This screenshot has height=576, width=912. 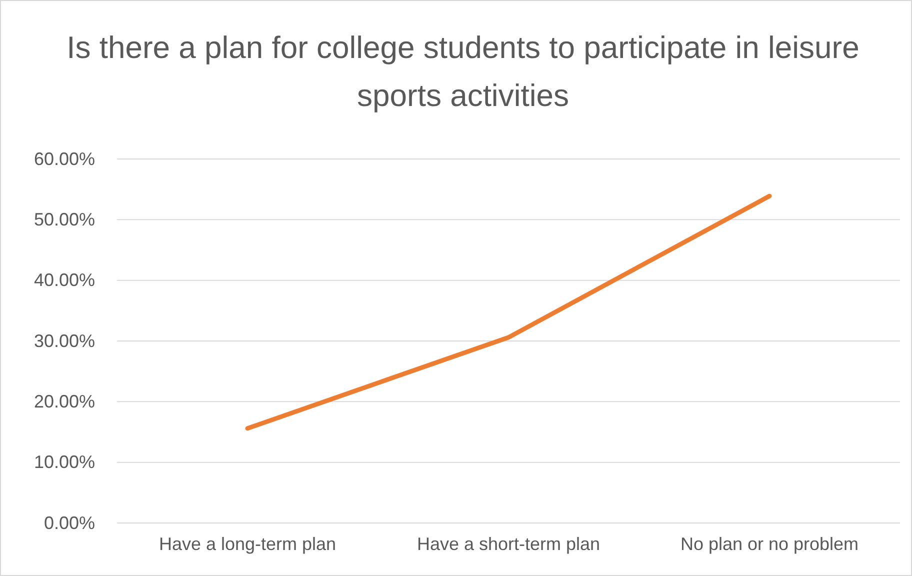 I want to click on y-tick-label: 0.00%, so click(x=69, y=522).